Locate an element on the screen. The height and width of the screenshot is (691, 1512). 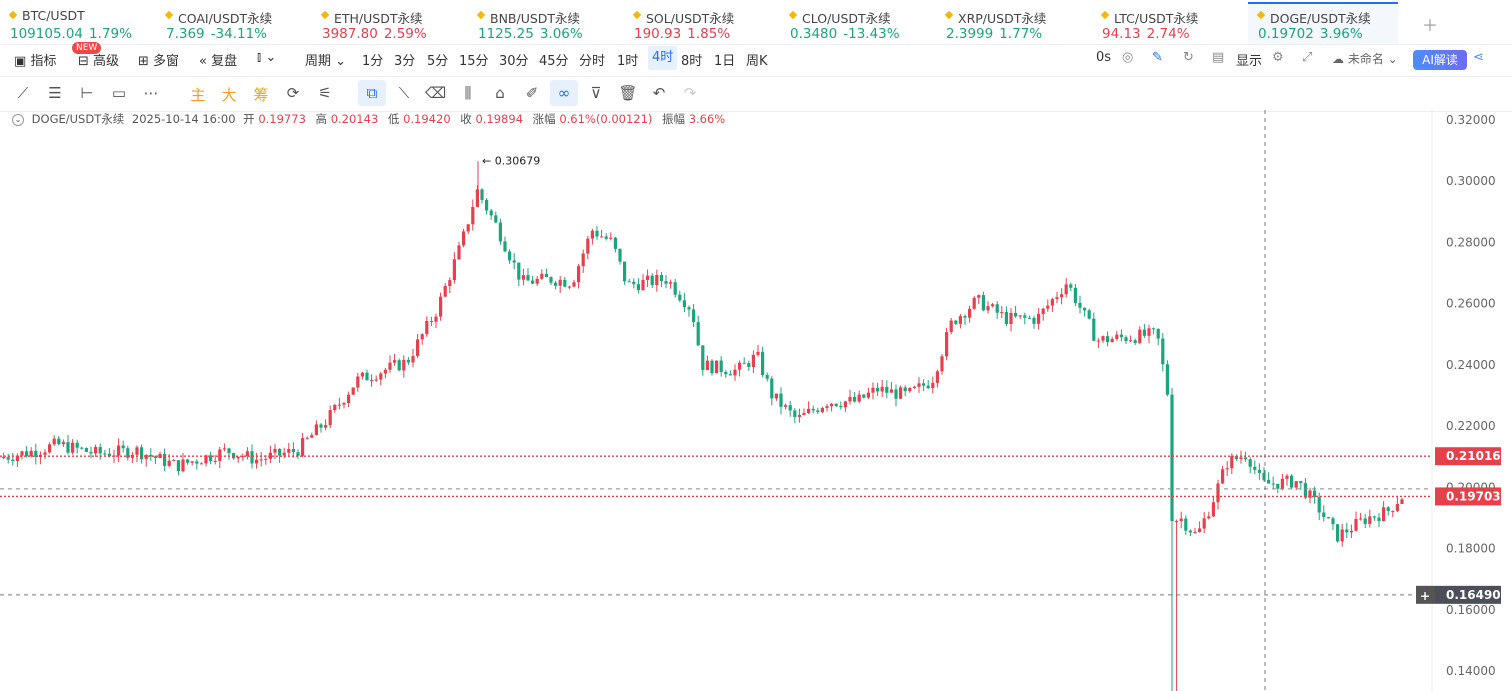
chips-tool: 筹 is located at coordinates (261, 95).